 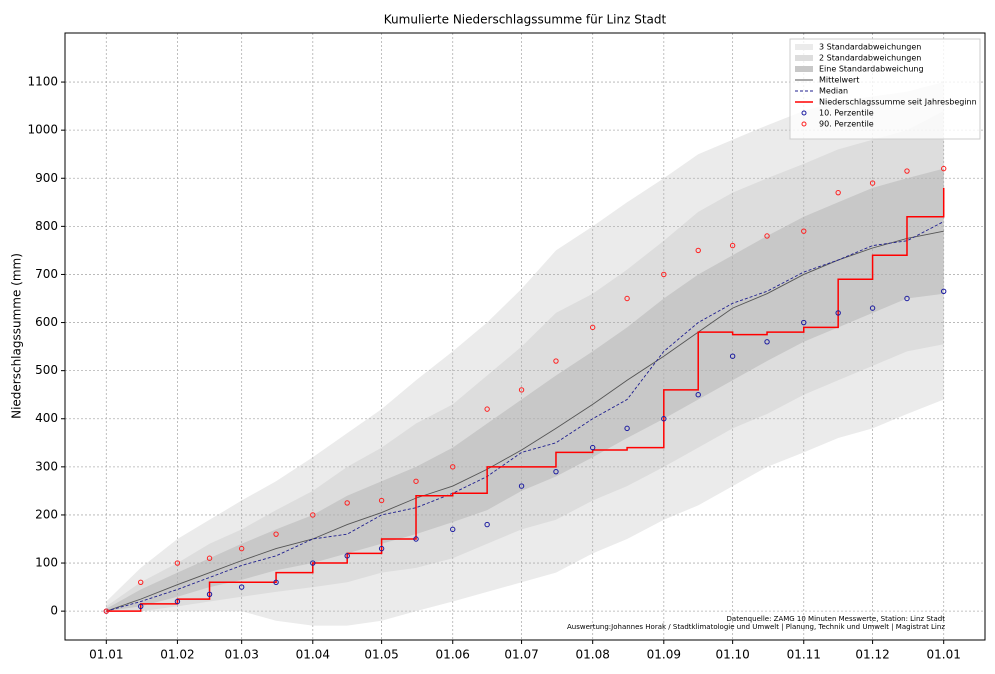 I want to click on legend-label: 90. Perzentile, so click(x=846, y=124).